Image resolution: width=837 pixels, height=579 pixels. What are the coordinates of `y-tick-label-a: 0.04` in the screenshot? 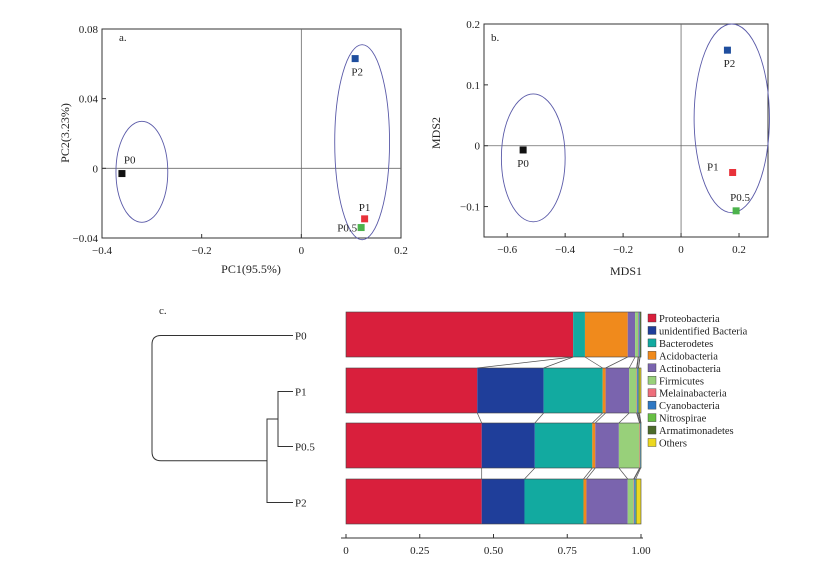 It's located at (89, 100).